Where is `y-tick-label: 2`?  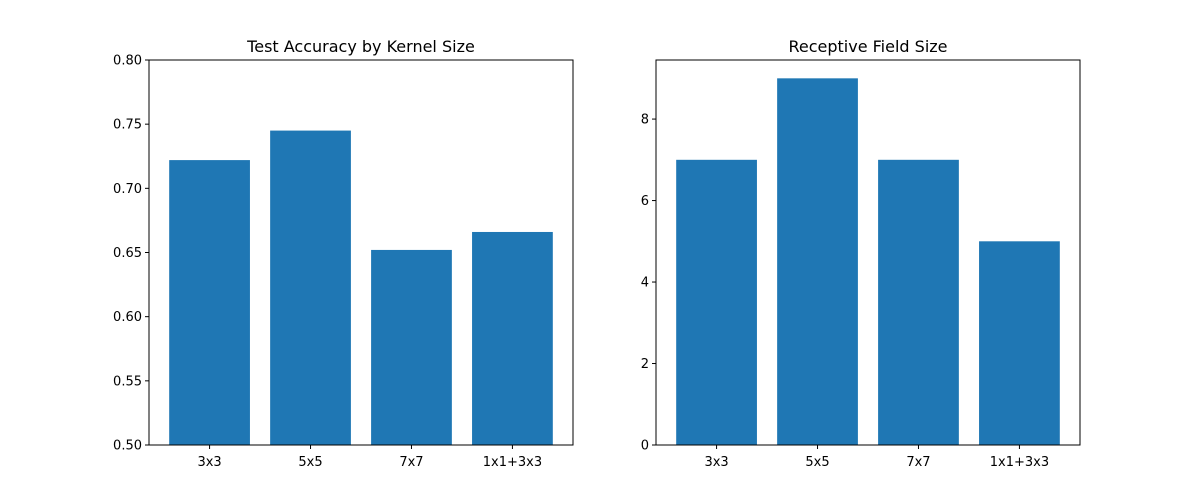 y-tick-label: 2 is located at coordinates (645, 364).